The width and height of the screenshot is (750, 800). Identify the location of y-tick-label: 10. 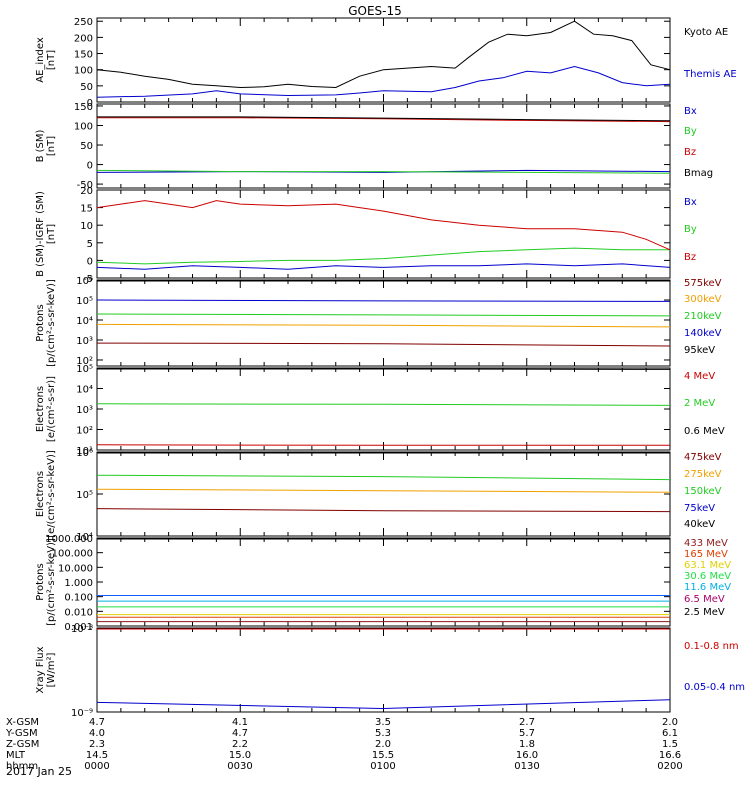
(86, 226).